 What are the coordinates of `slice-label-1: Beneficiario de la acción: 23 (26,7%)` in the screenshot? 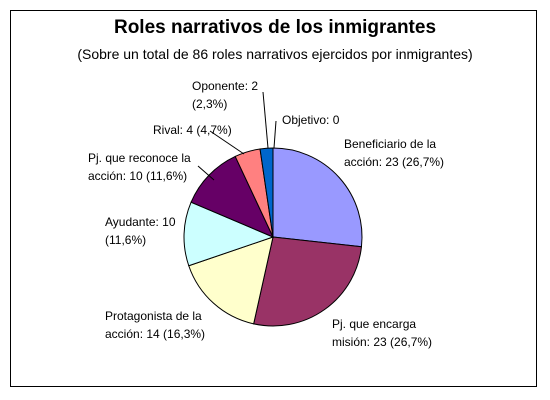 It's located at (394, 153).